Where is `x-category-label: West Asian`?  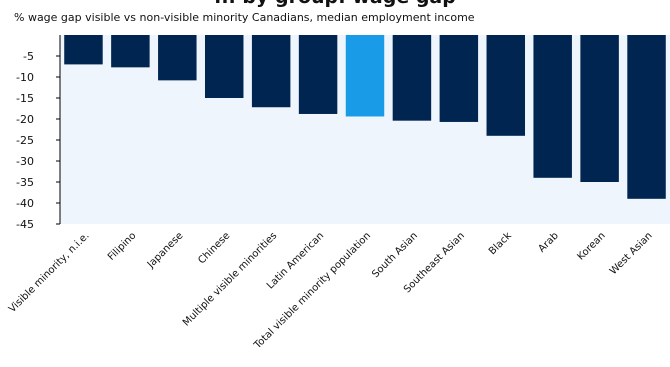 x-category-label: West Asian is located at coordinates (631, 253).